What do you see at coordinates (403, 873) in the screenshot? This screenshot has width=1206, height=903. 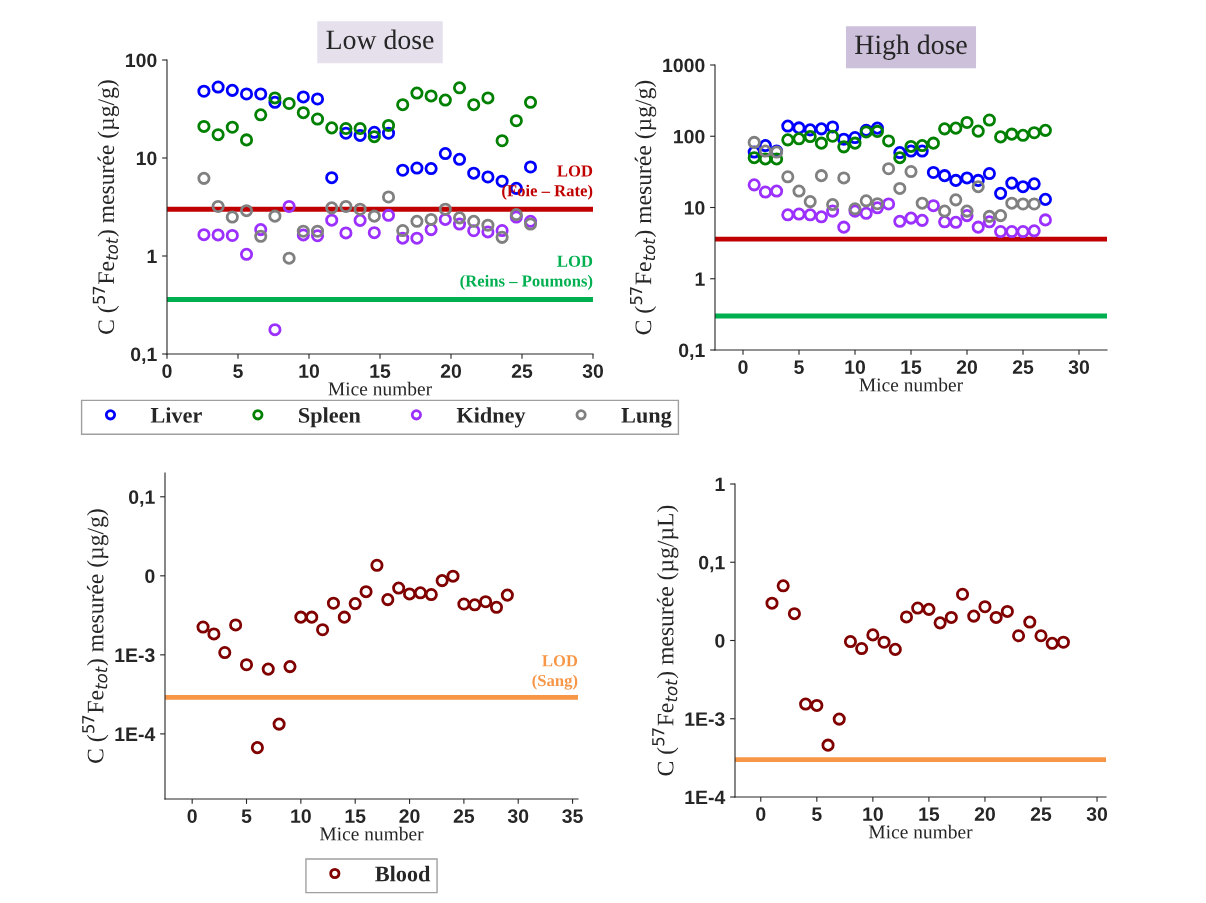 I see `legend-label: Blood` at bounding box center [403, 873].